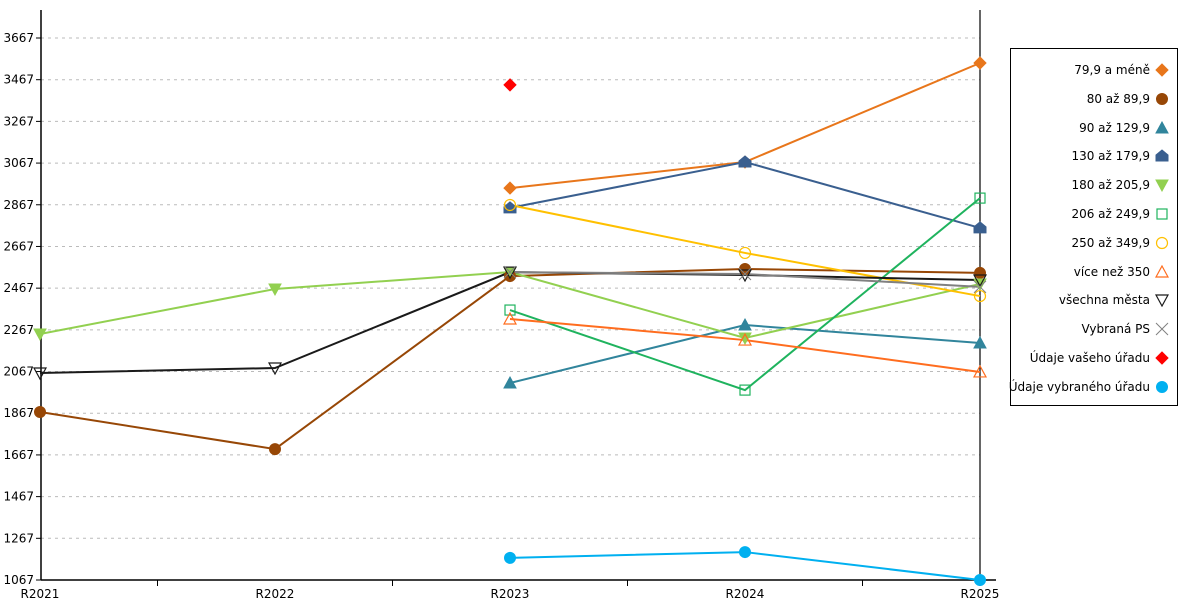  Describe the element at coordinates (1118, 98) in the screenshot. I see `legend-label: 80 až 89,9` at that location.